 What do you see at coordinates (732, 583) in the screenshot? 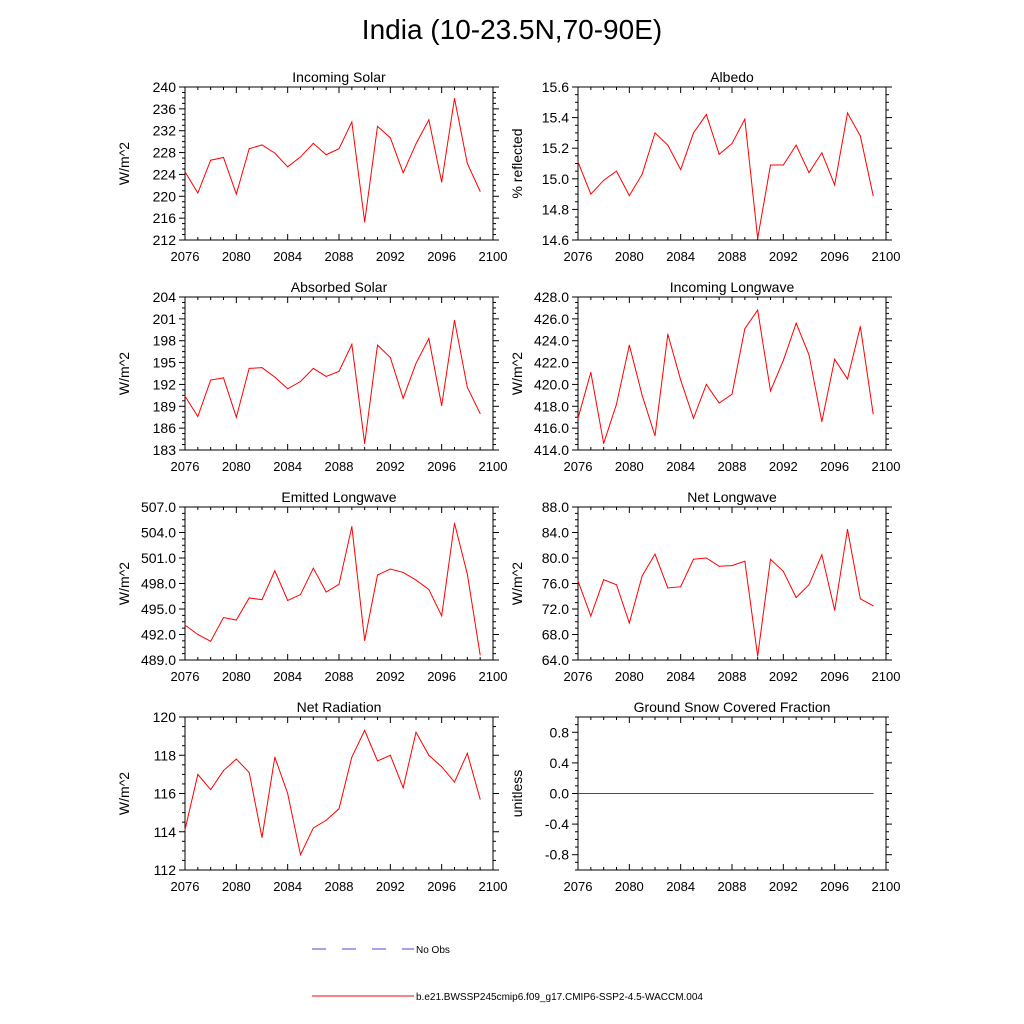
I see `plot-frame` at bounding box center [732, 583].